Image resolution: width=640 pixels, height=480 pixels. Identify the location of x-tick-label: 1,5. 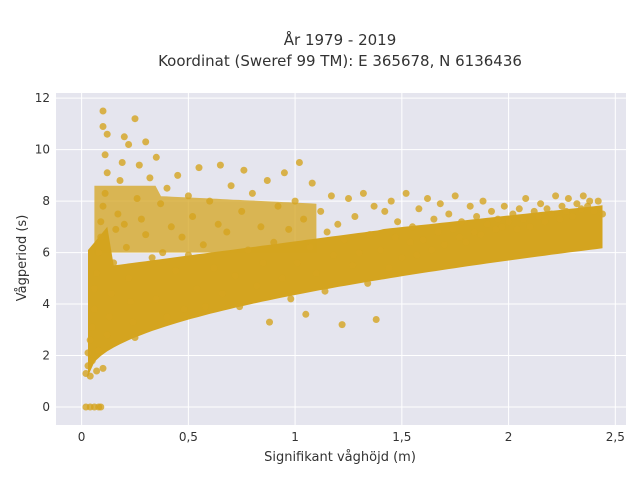
(401, 437).